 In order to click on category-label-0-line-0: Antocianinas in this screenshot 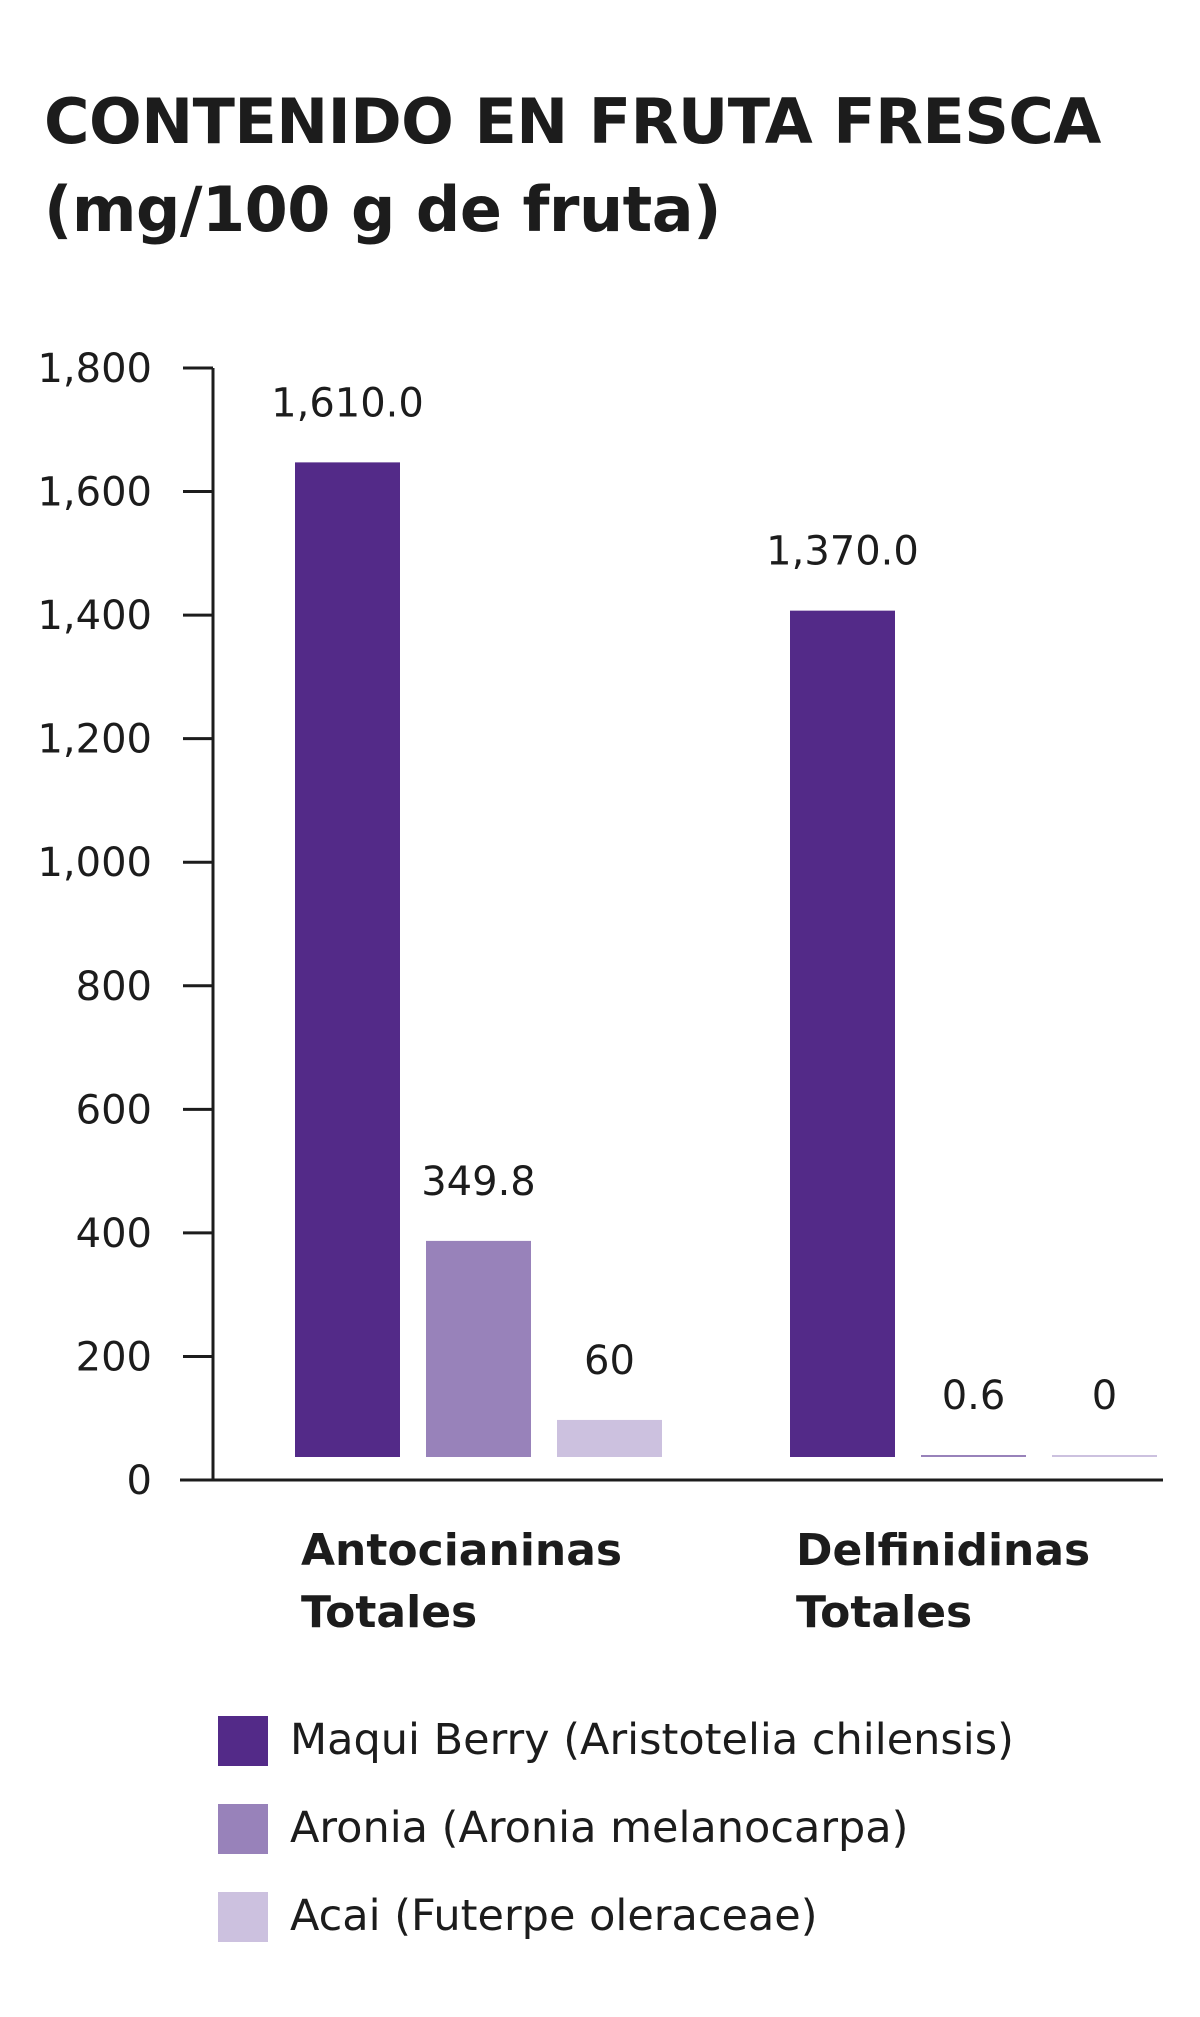, I will do `click(461, 1550)`.